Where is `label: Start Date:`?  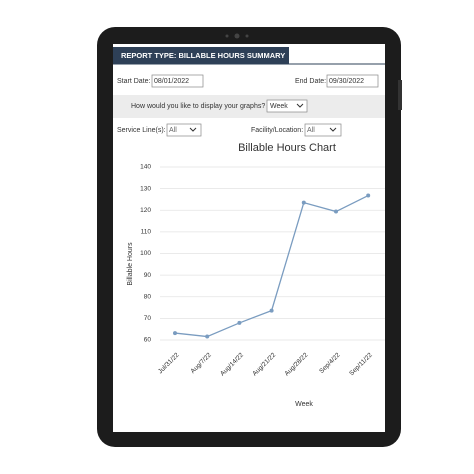
label: Start Date: is located at coordinates (134, 81).